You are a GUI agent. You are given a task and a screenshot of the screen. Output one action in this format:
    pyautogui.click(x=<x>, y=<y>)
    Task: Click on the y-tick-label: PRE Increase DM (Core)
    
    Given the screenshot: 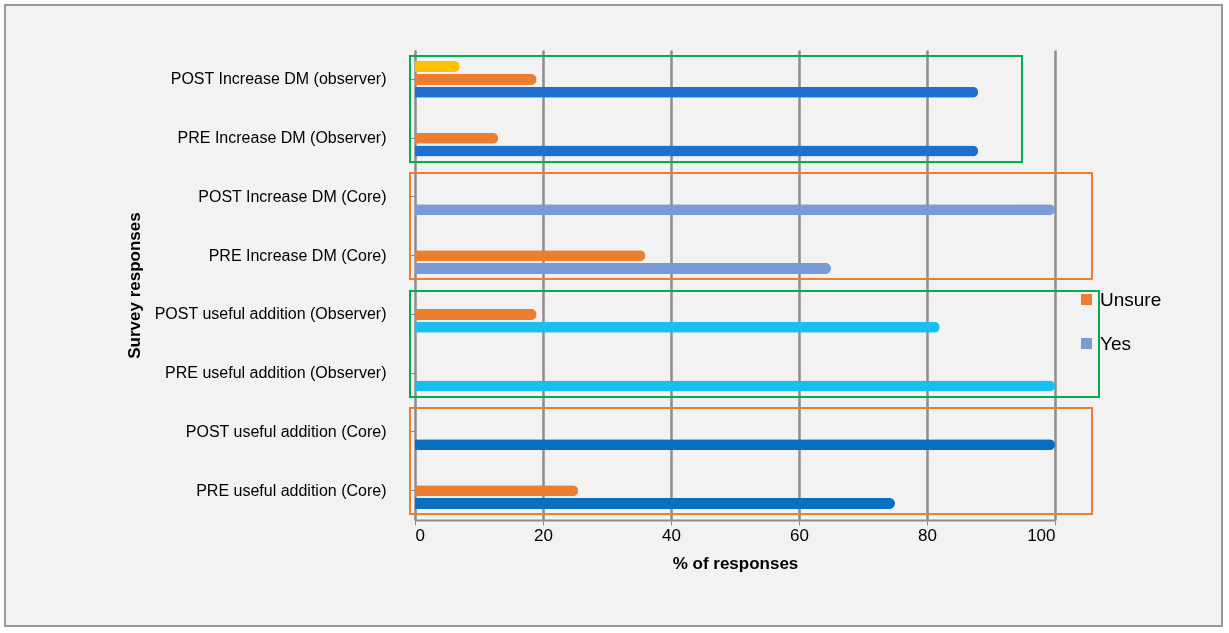 What is the action you would take?
    pyautogui.click(x=297, y=255)
    